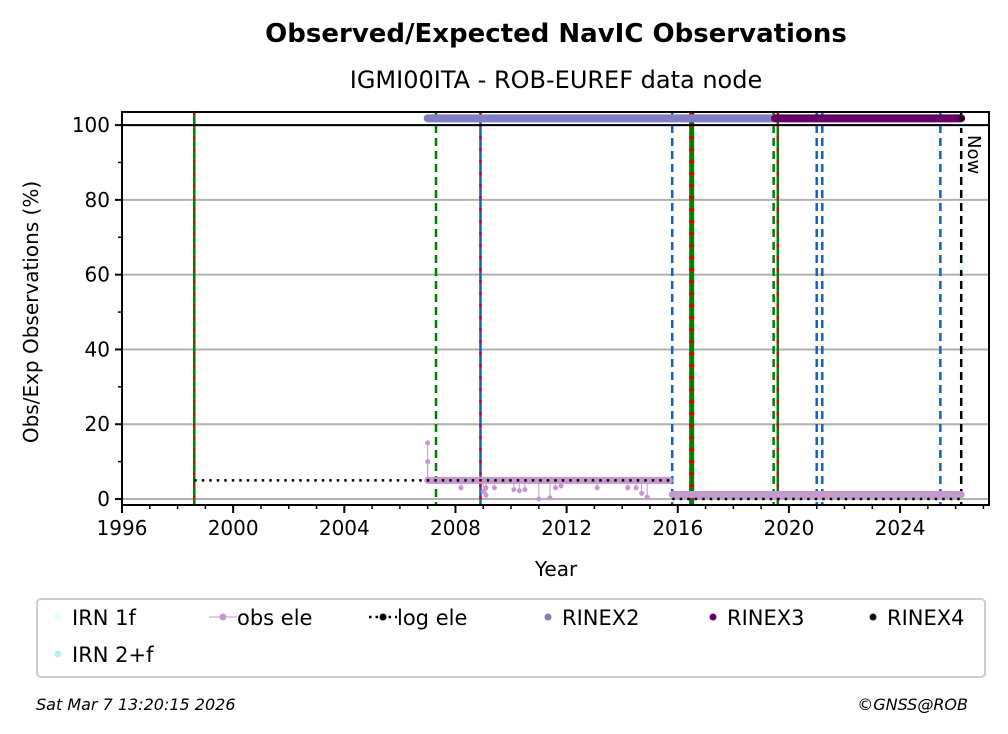 This screenshot has height=734, width=1008. Describe the element at coordinates (556, 569) in the screenshot. I see `x-axis-label: Year` at that location.